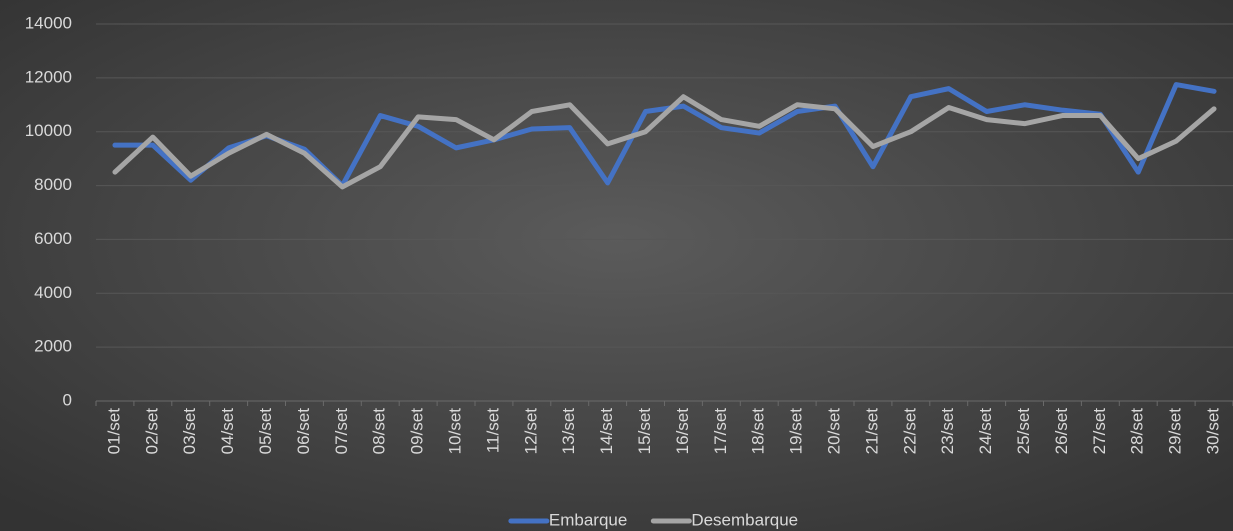 The width and height of the screenshot is (1233, 531). I want to click on x-tick-label: 06/set, so click(303, 431).